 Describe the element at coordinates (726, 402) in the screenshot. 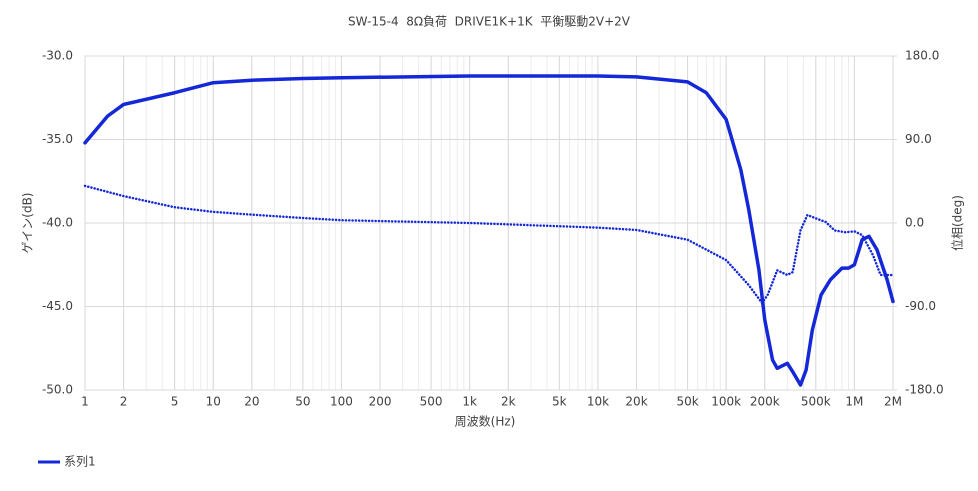

I see `x-tick-label: 100k` at that location.